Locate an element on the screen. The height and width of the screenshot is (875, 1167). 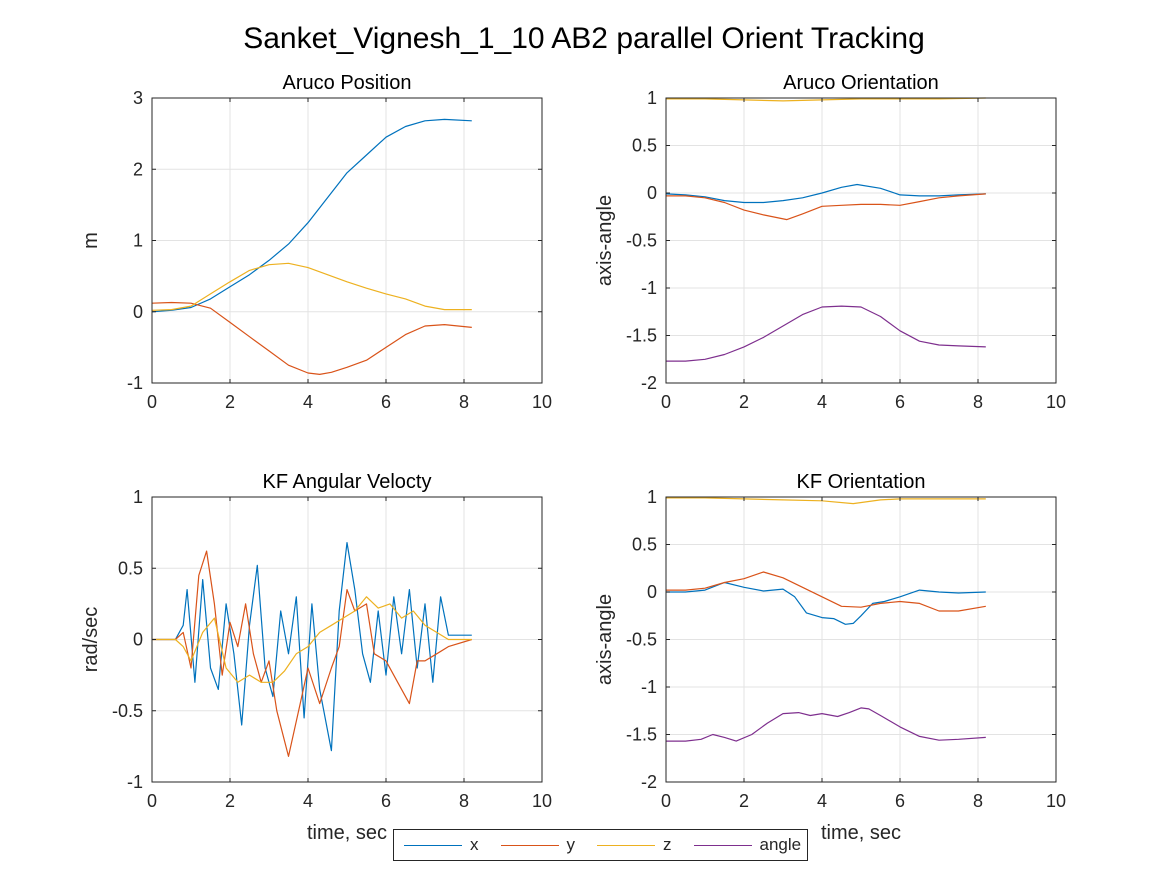
y-axis-label: m is located at coordinates (91, 240).